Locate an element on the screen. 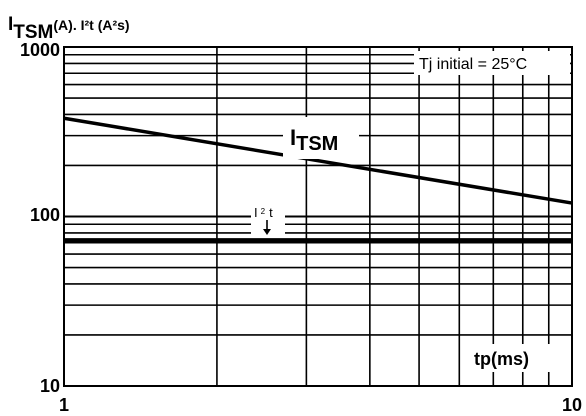  series-i2t-label-prefix: I is located at coordinates (256, 212).